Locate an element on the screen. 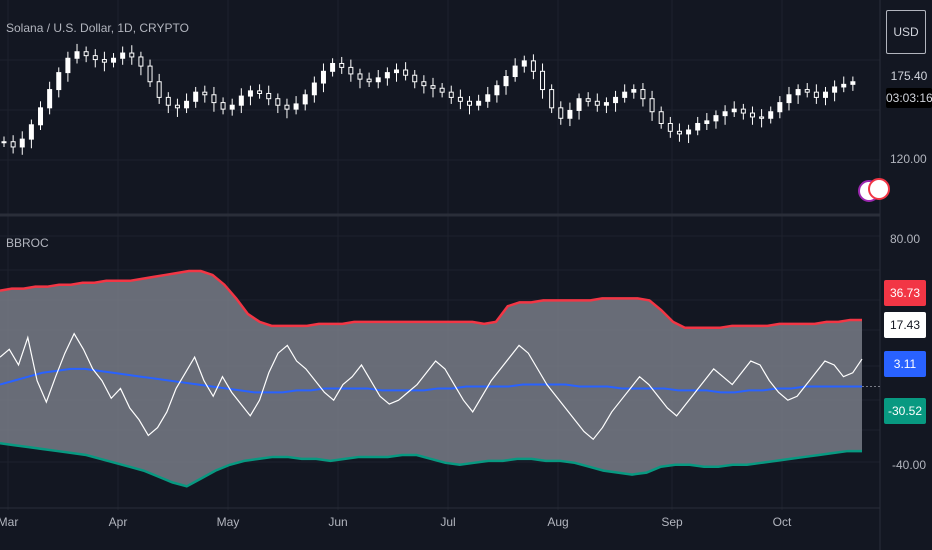  indicator-axis-label-bottom: -40.00 is located at coordinates (909, 465).